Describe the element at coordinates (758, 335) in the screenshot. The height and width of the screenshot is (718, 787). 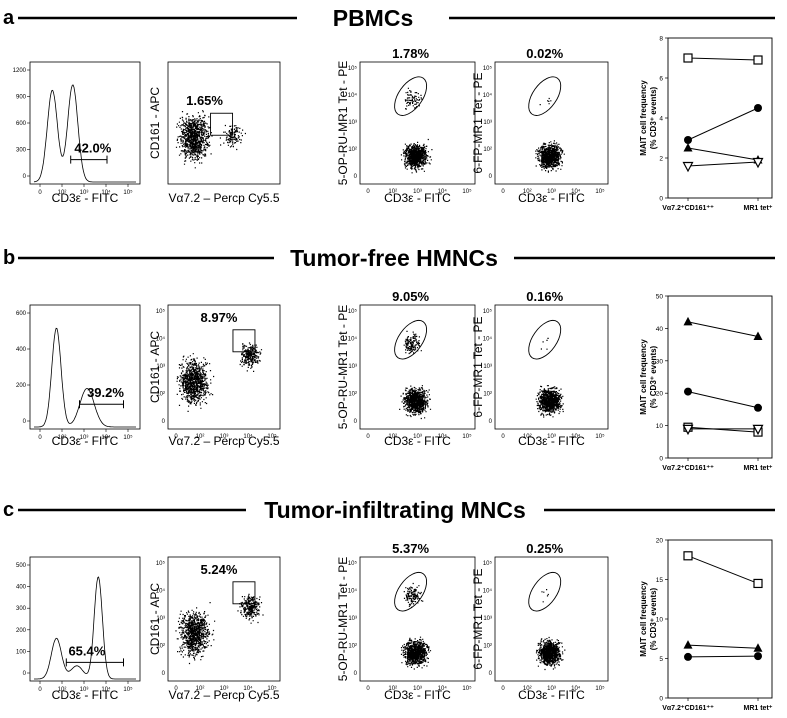
I see `summary-marker-triangle` at that location.